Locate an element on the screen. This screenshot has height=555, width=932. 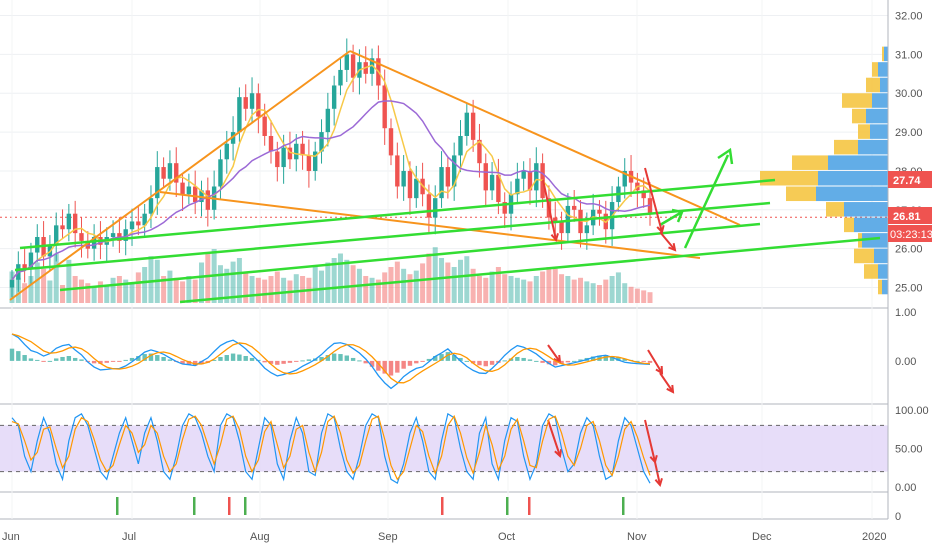
stoch-tick-label: 100.00 is located at coordinates (912, 411).